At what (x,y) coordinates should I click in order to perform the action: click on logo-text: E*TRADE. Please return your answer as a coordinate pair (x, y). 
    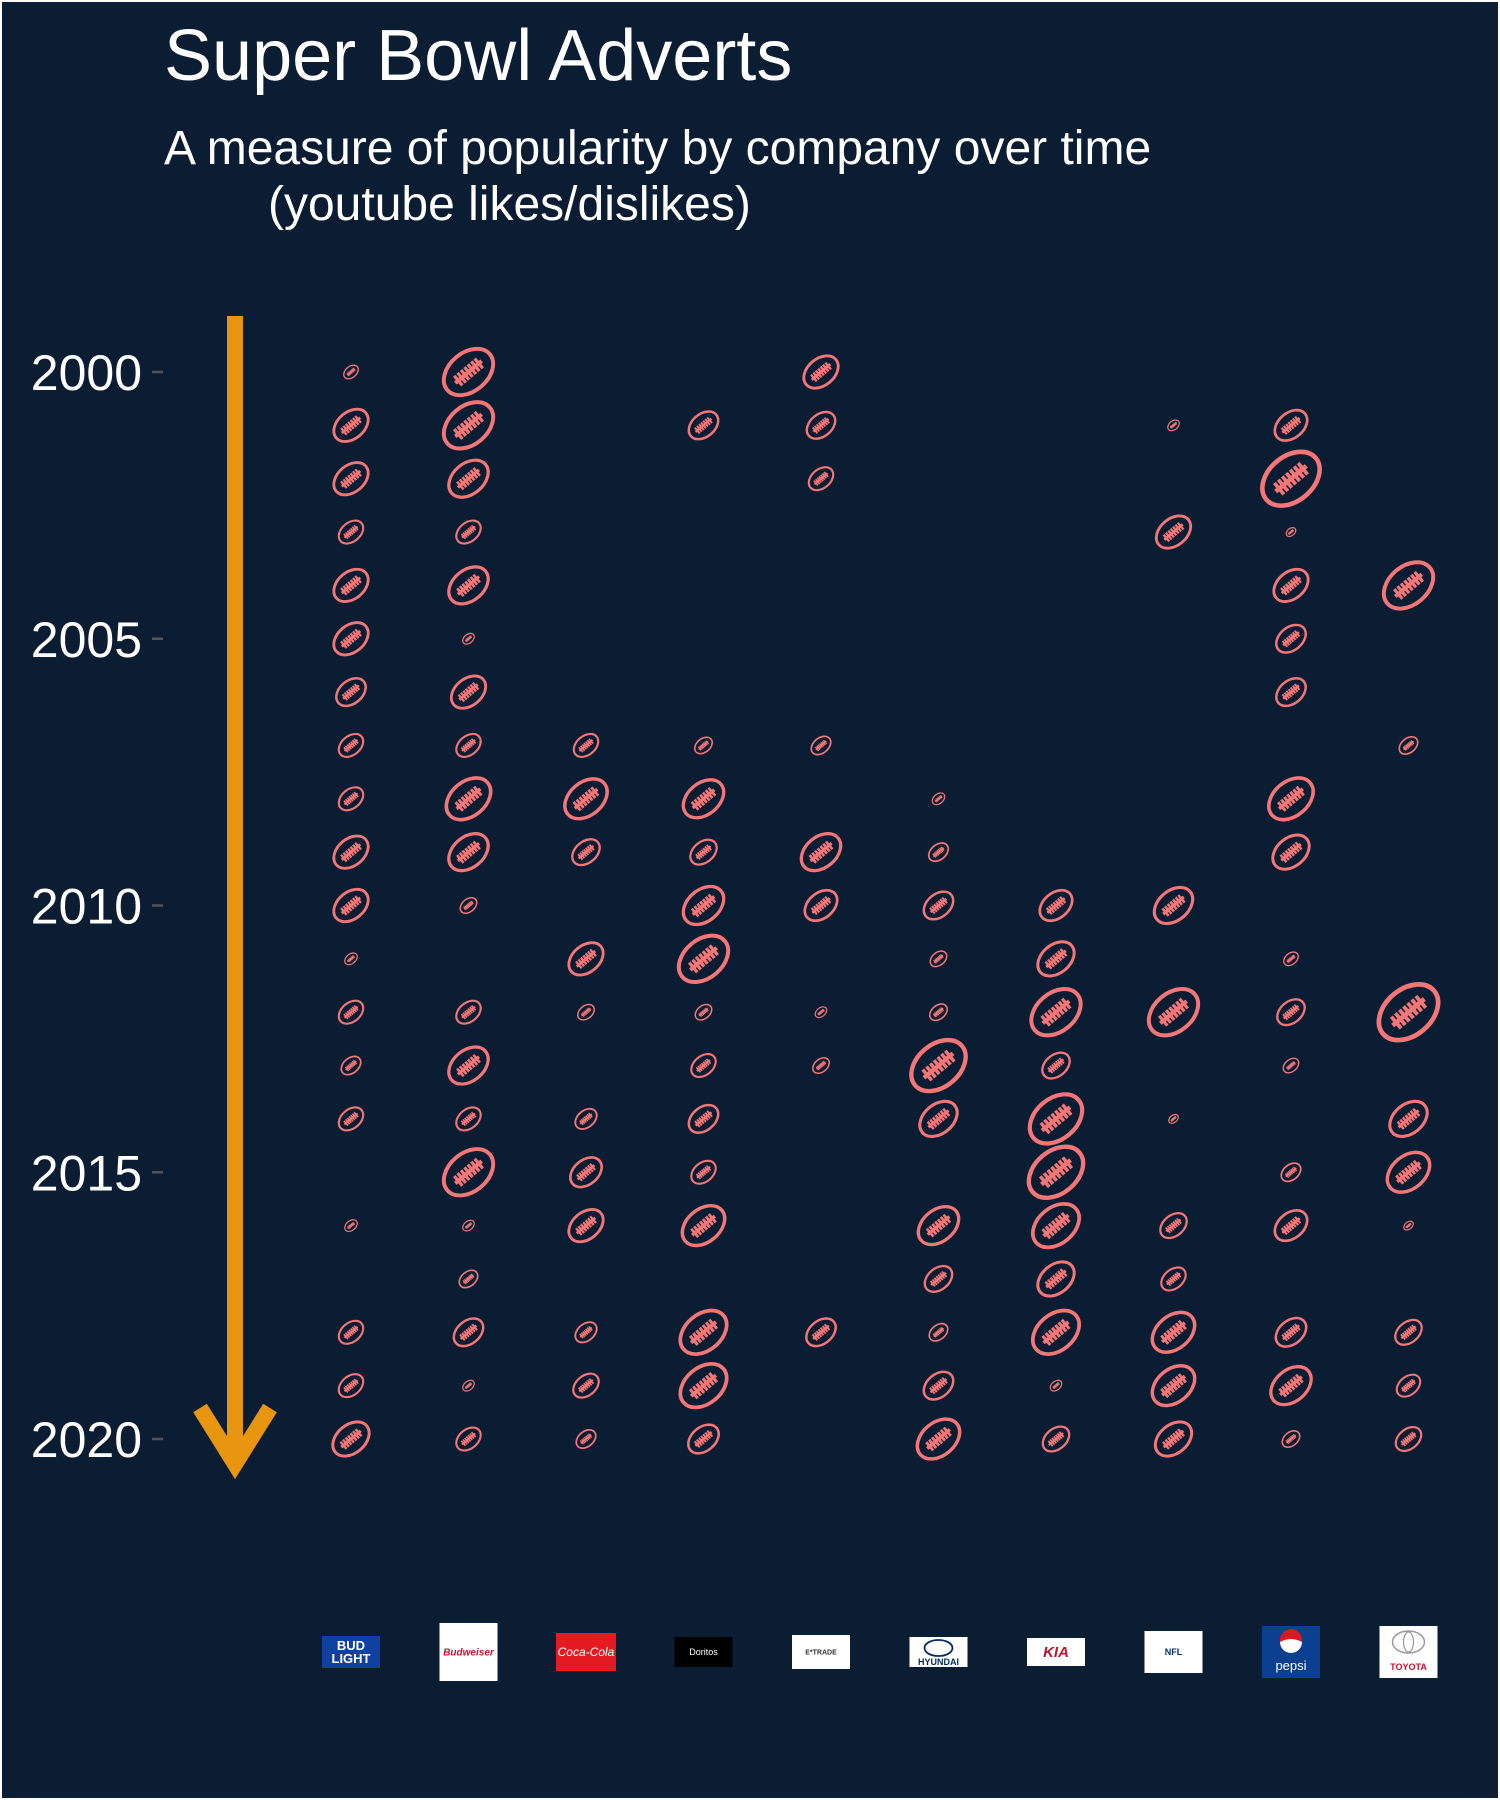
    Looking at the image, I should click on (821, 1652).